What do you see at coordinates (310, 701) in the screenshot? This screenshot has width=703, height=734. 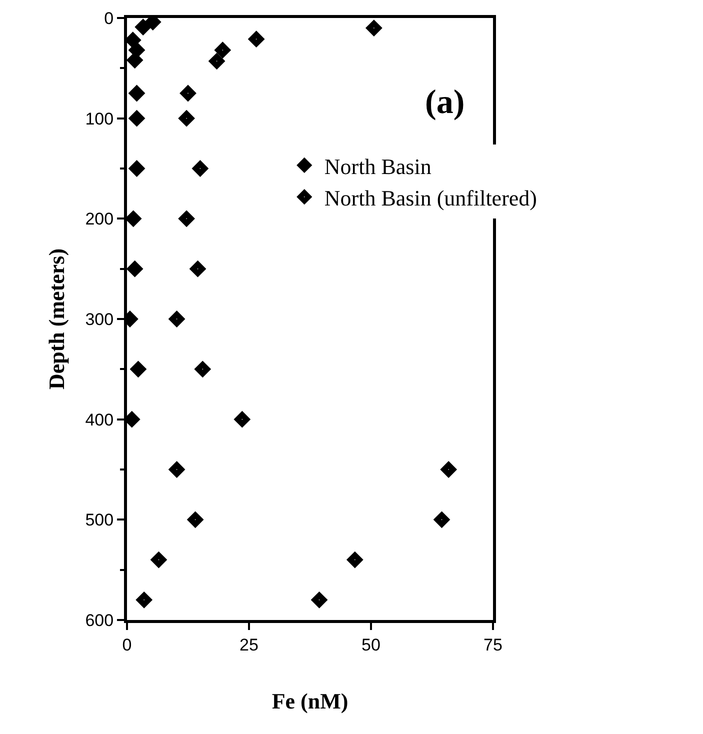 I see `x-axis-title: Fe (nM)` at bounding box center [310, 701].